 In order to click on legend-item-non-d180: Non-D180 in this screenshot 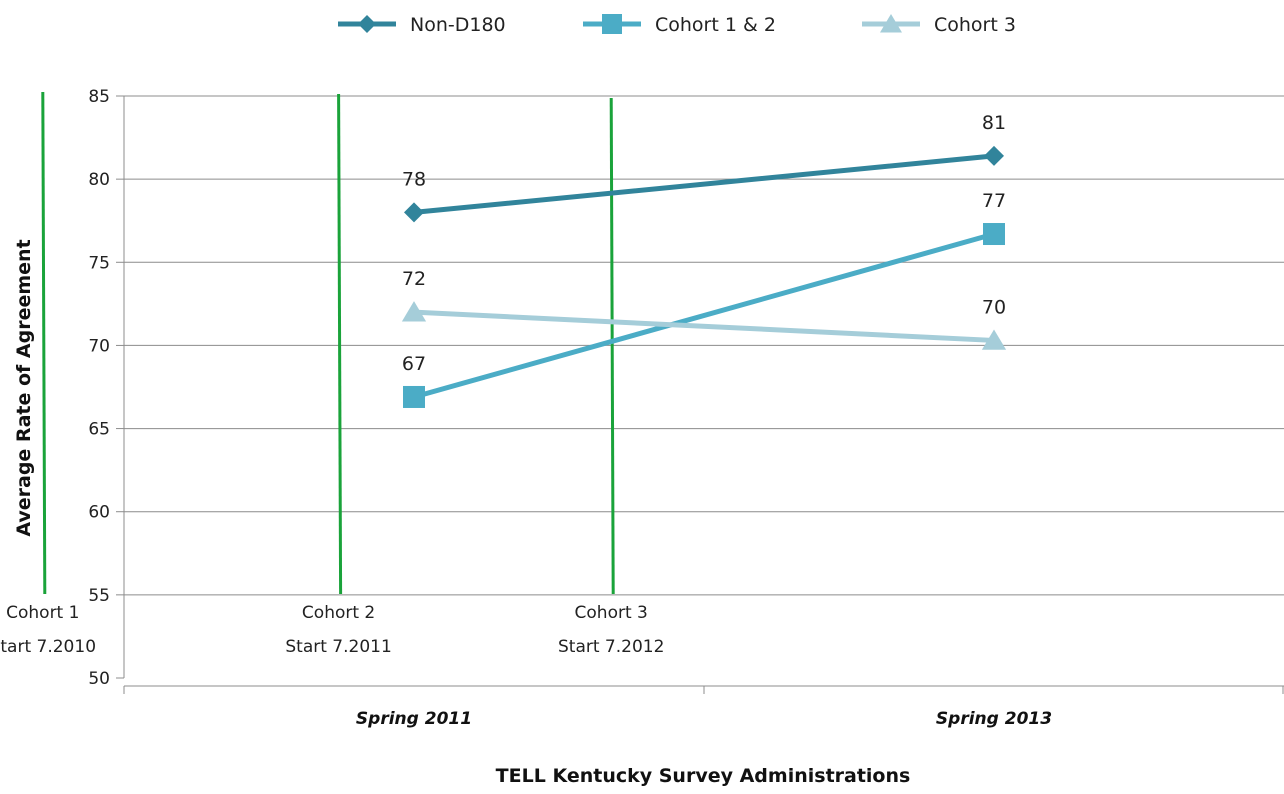, I will do `click(422, 25)`.